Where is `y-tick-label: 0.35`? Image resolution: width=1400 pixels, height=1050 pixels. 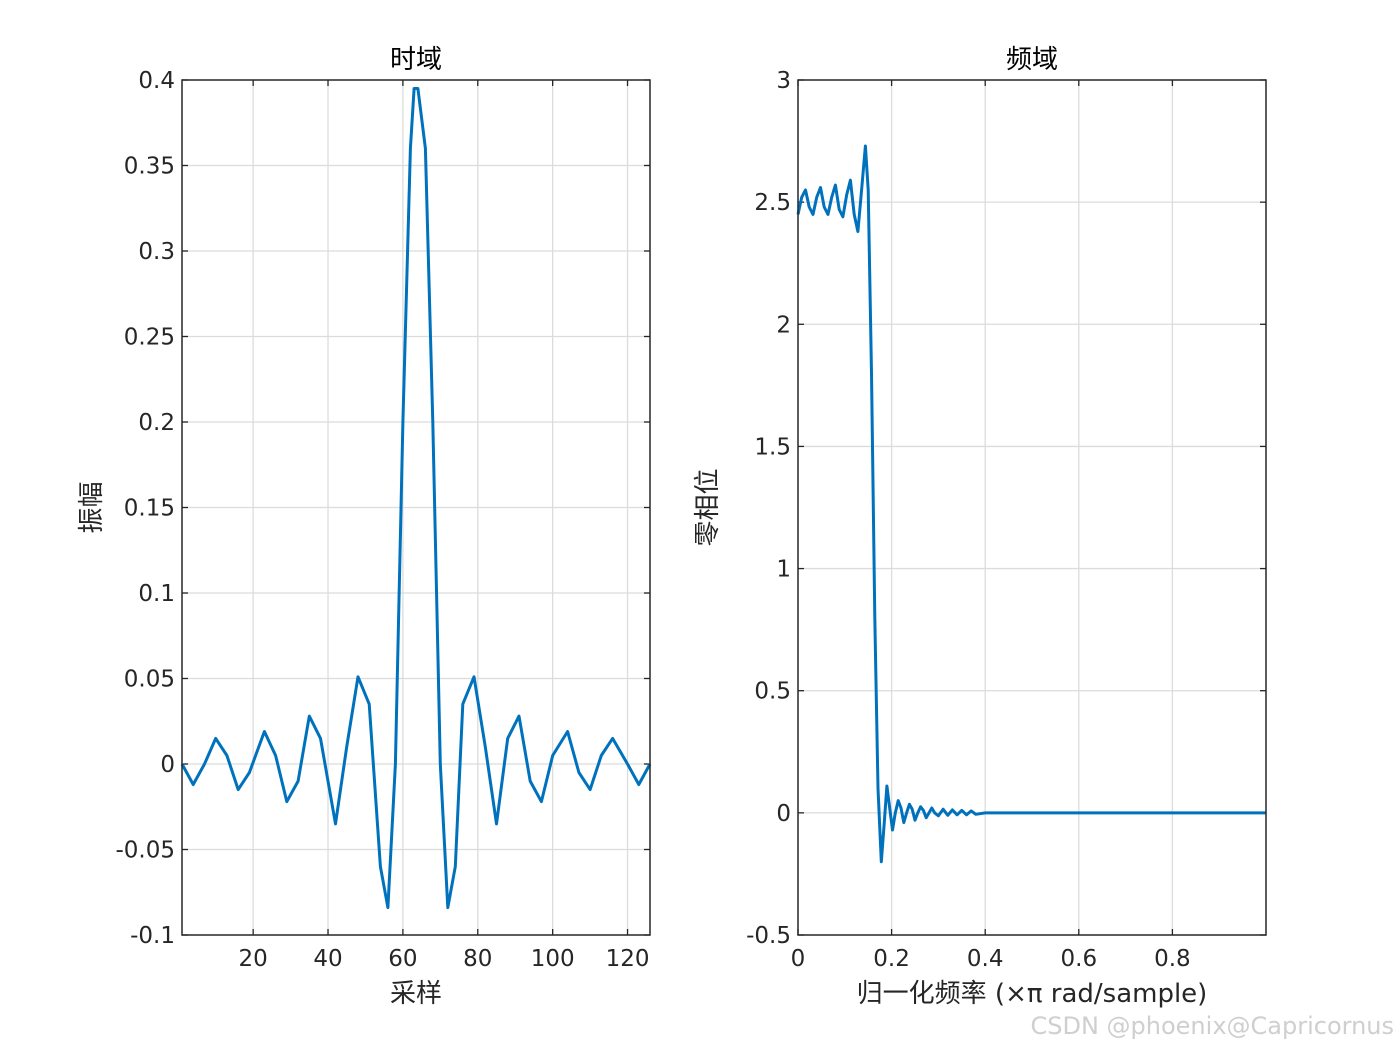 y-tick-label: 0.35 is located at coordinates (149, 167).